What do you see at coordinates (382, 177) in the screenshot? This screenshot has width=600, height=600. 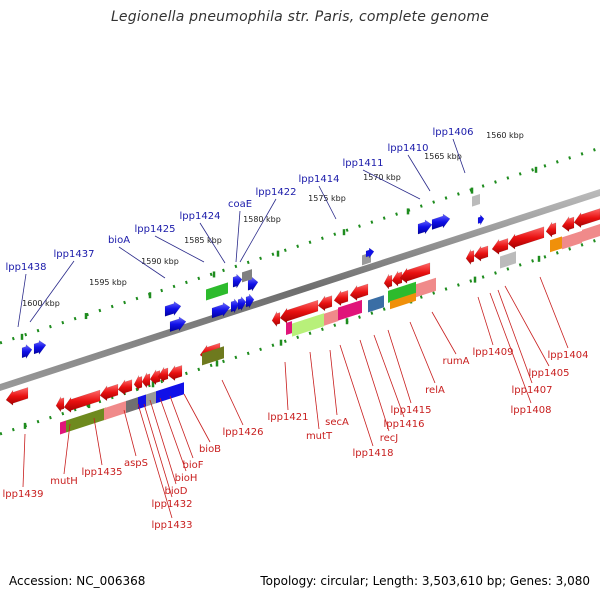 I see `scale-label: 1570 kbp` at bounding box center [382, 177].